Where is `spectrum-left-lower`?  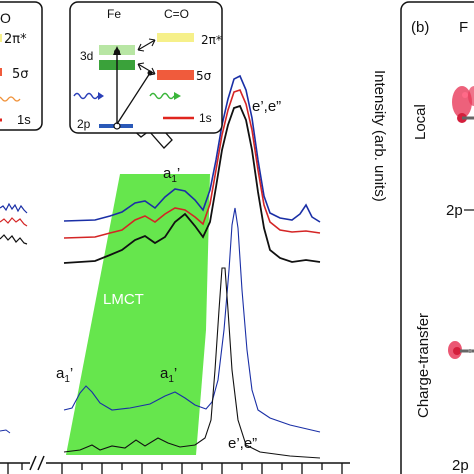
spectrum-left-lower is located at coordinates (5, 431).